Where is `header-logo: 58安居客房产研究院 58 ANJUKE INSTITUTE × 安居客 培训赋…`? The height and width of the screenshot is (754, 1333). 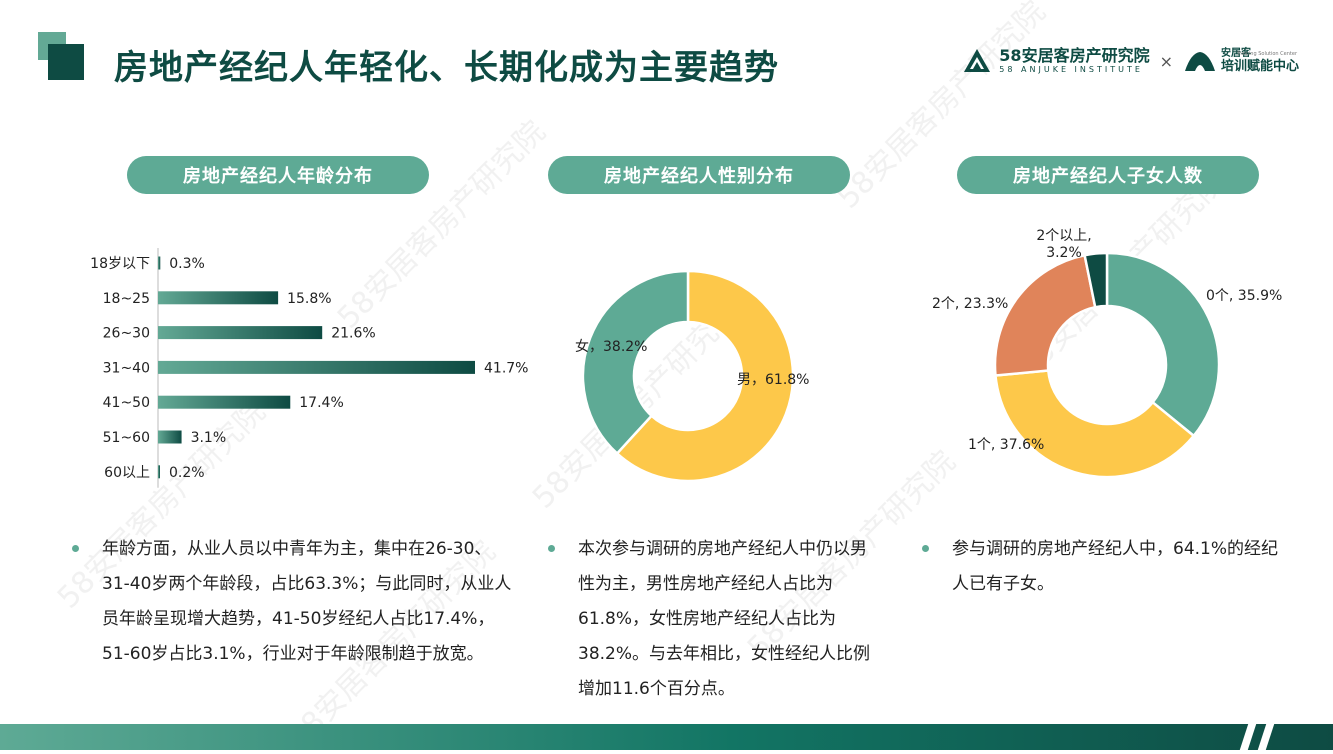
header-logo: 58安居客房产研究院 58 ANJUKE INSTITUTE × 安居客 培训赋… is located at coordinates (1131, 61).